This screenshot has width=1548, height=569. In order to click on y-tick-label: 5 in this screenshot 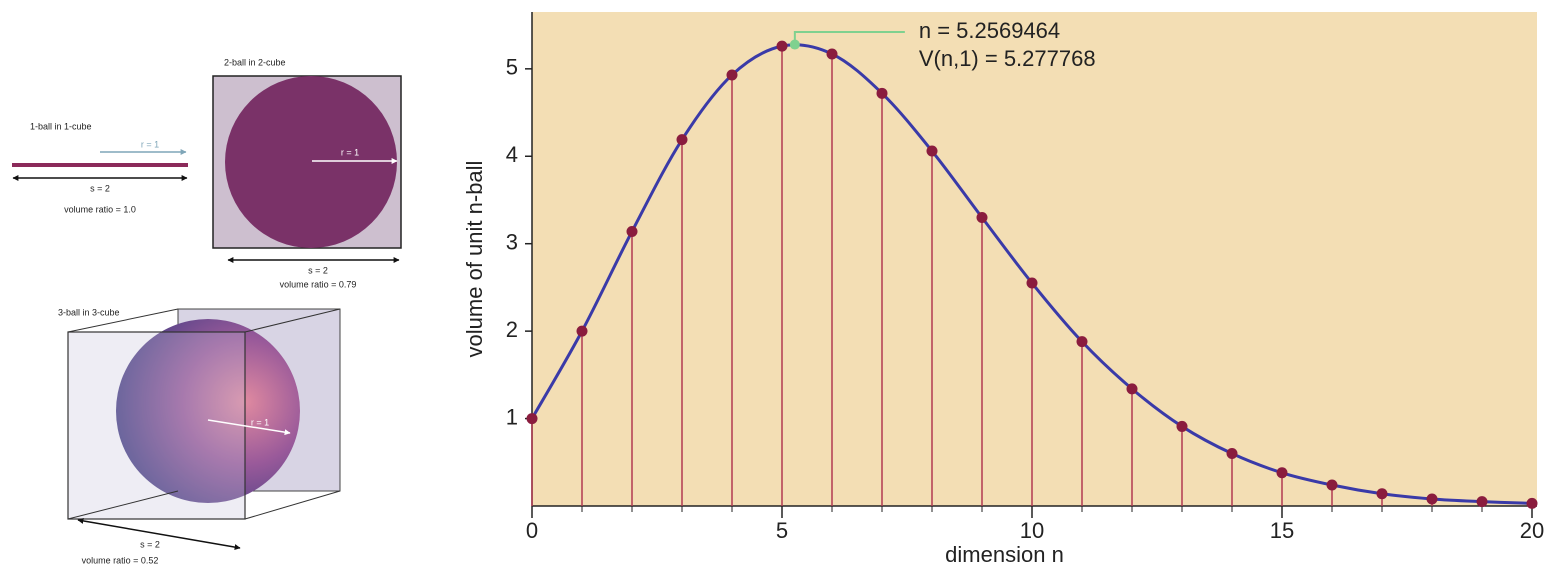, I will do `click(512, 67)`.